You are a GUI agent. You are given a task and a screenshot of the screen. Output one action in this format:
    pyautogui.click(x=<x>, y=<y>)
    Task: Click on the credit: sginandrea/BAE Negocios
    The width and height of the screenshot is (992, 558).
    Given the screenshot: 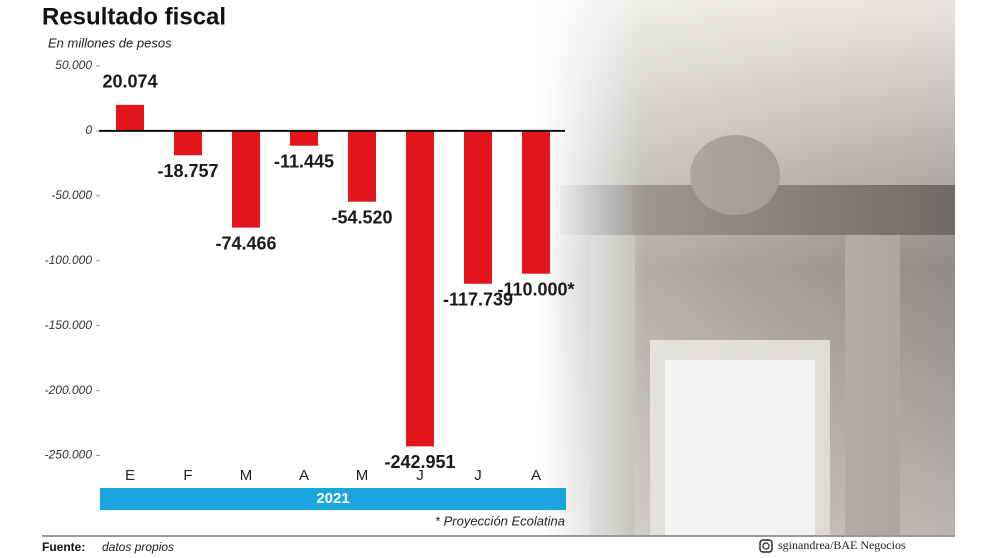 What is the action you would take?
    pyautogui.click(x=842, y=545)
    